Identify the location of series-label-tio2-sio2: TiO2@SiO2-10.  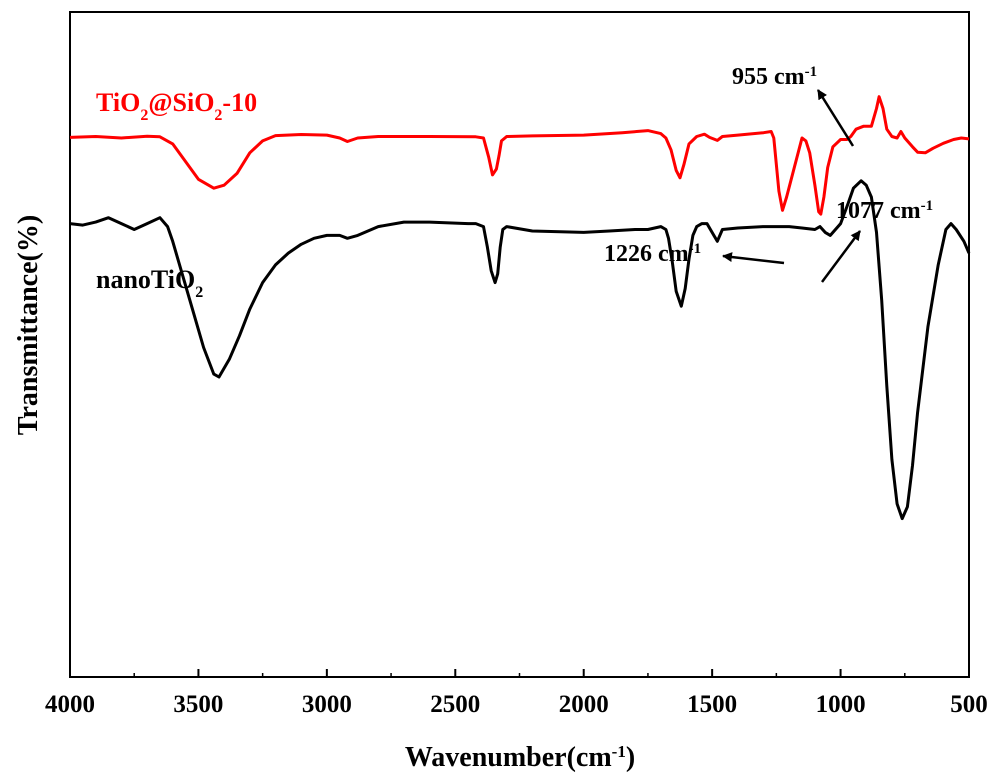
(176, 106).